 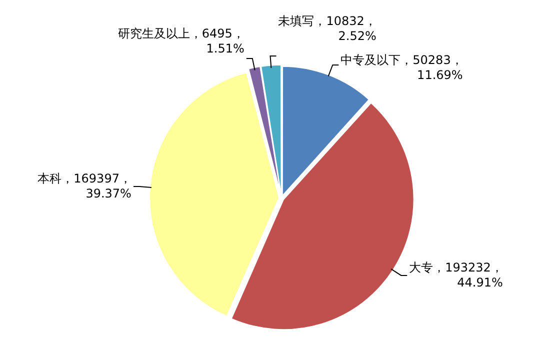 I want to click on slice-label: 未填写，10832，2.52%, so click(x=327, y=29).